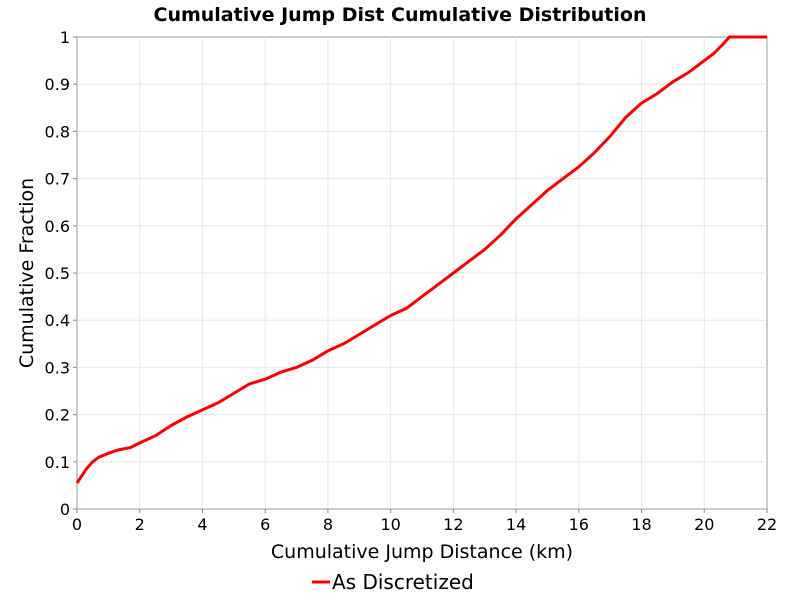 This screenshot has width=800, height=600. What do you see at coordinates (57, 367) in the screenshot?
I see `y-tick-label: 0.3` at bounding box center [57, 367].